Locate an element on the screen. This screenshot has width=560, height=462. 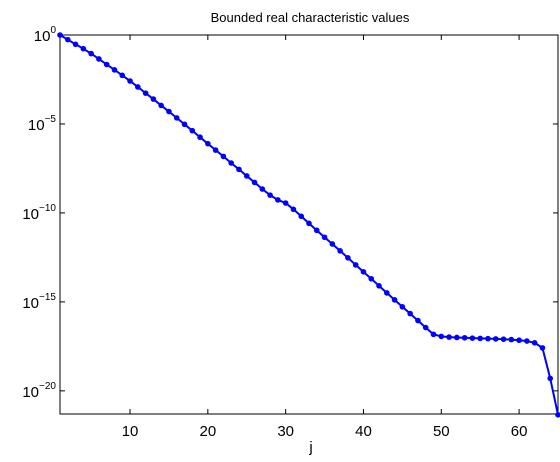
x-tick-label-60: 60 is located at coordinates (519, 431).